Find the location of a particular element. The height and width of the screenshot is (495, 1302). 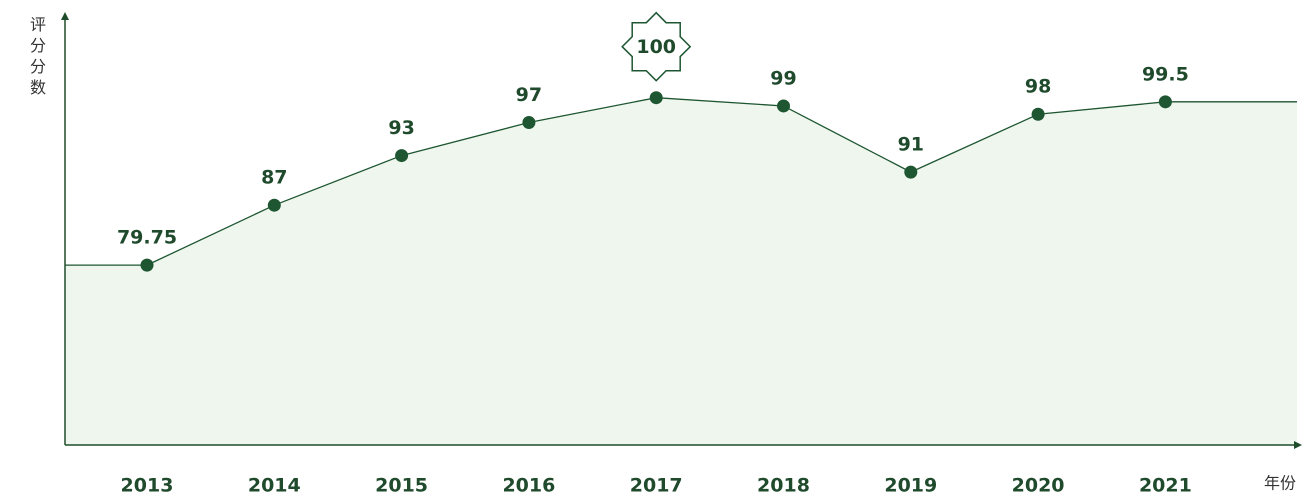

value-label: 98 is located at coordinates (1038, 87).